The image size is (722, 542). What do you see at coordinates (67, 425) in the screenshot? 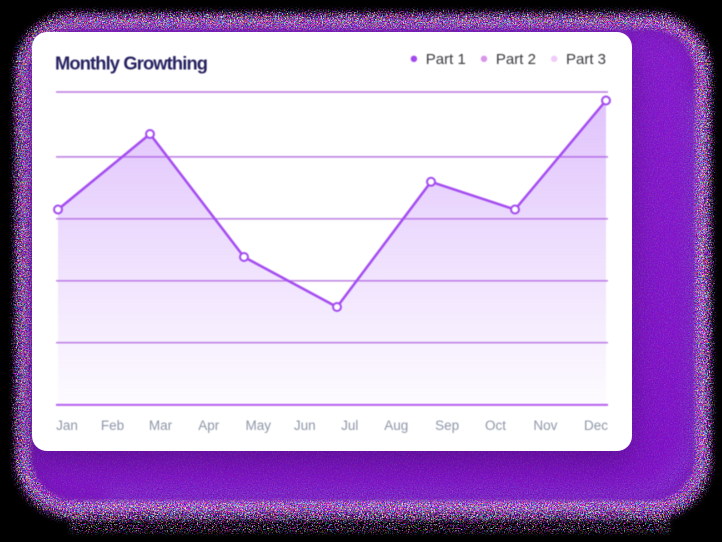
I see `svg-text: Jan` at bounding box center [67, 425].